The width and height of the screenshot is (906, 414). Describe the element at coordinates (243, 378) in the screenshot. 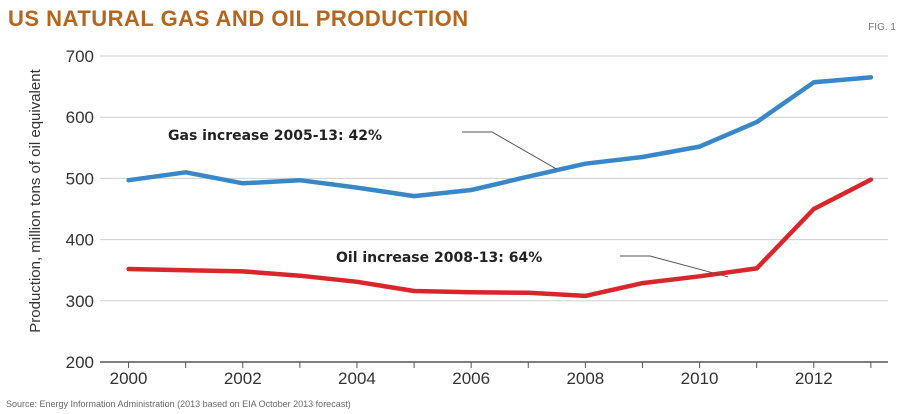

I see `x-tick-label: 2002` at that location.